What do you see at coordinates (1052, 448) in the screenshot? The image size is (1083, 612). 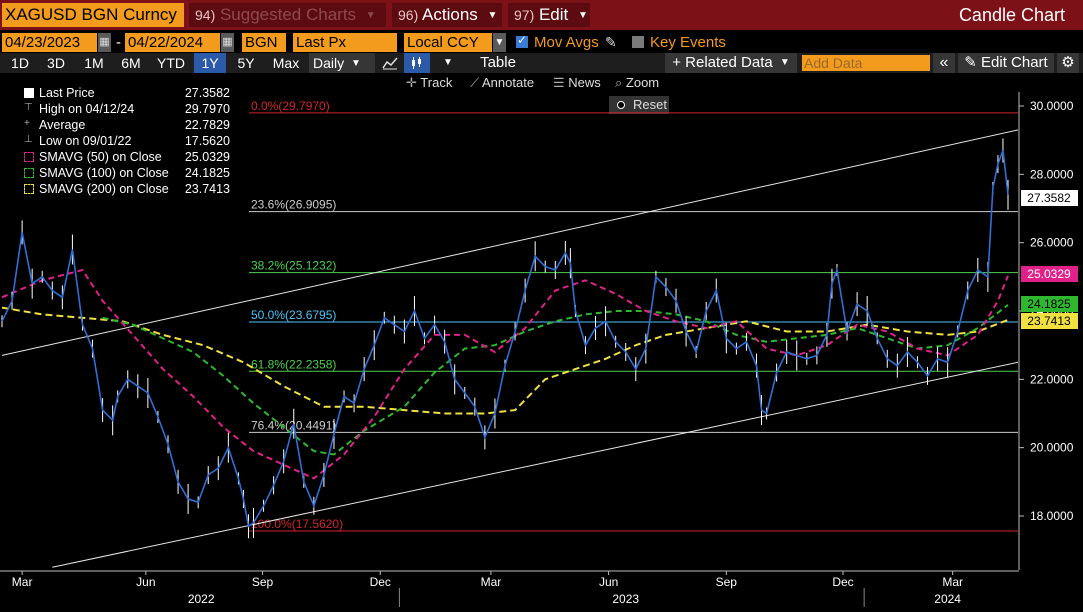 I see `y-tick-label-5: 20.0000` at bounding box center [1052, 448].